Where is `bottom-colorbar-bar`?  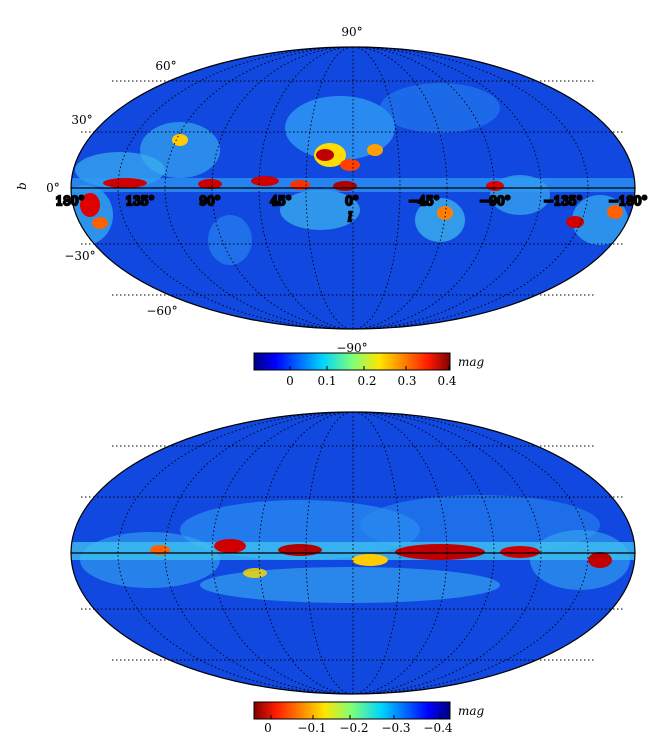
bottom-colorbar-bar is located at coordinates (352, 710).